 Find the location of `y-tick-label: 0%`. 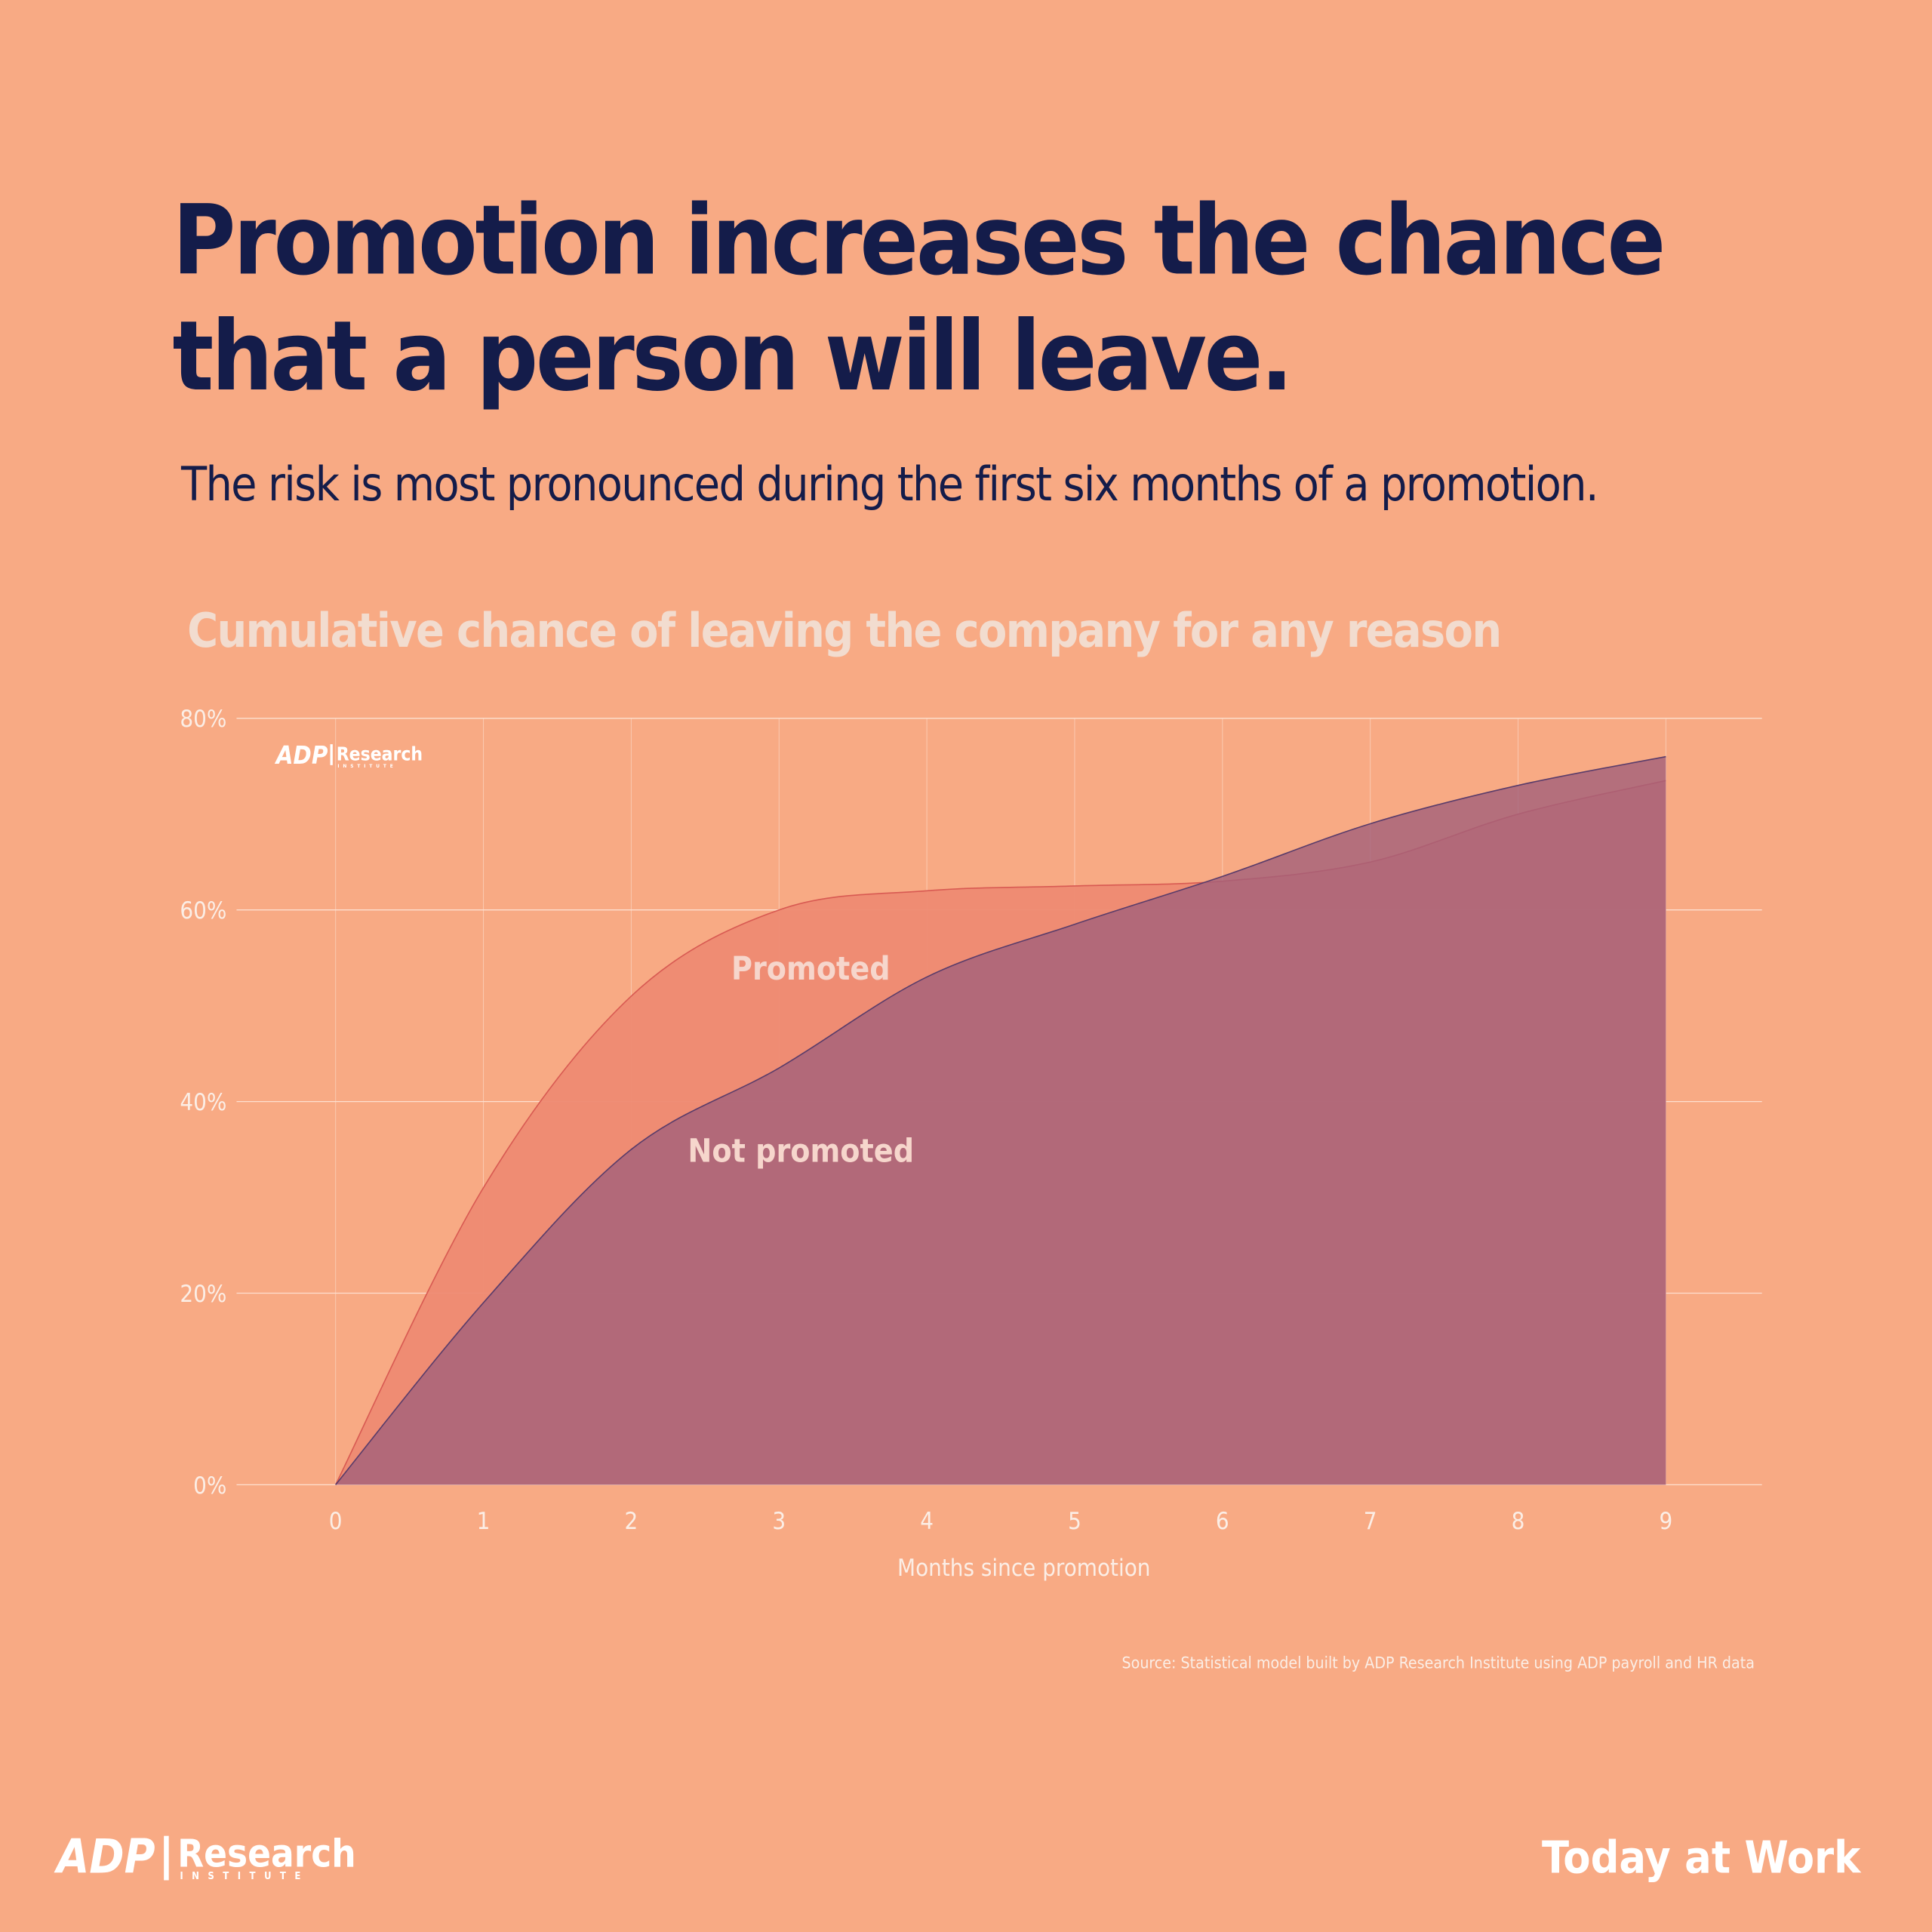

y-tick-label: 0% is located at coordinates (209, 1486).